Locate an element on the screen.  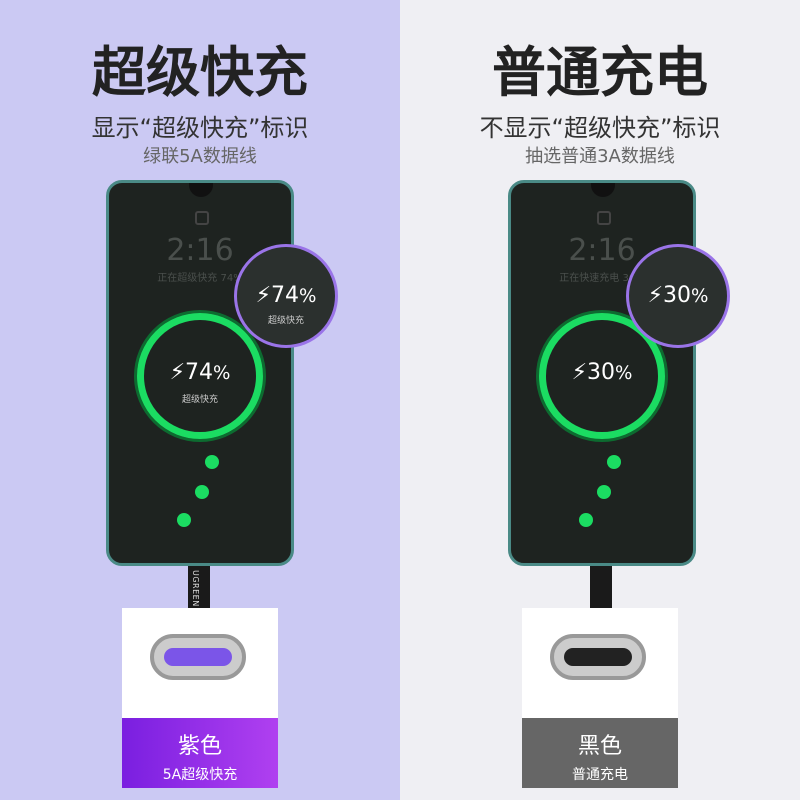
magnifier-circle: ⚡74% 超级快充 is located at coordinates (286, 296).